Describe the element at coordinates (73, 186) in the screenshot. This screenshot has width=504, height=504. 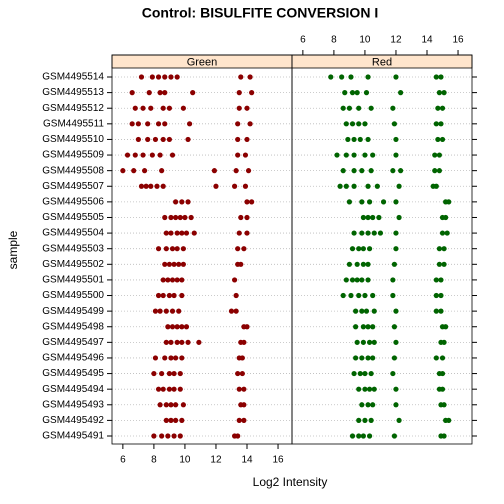
I see `y-tick-label: GSM4495507` at that location.